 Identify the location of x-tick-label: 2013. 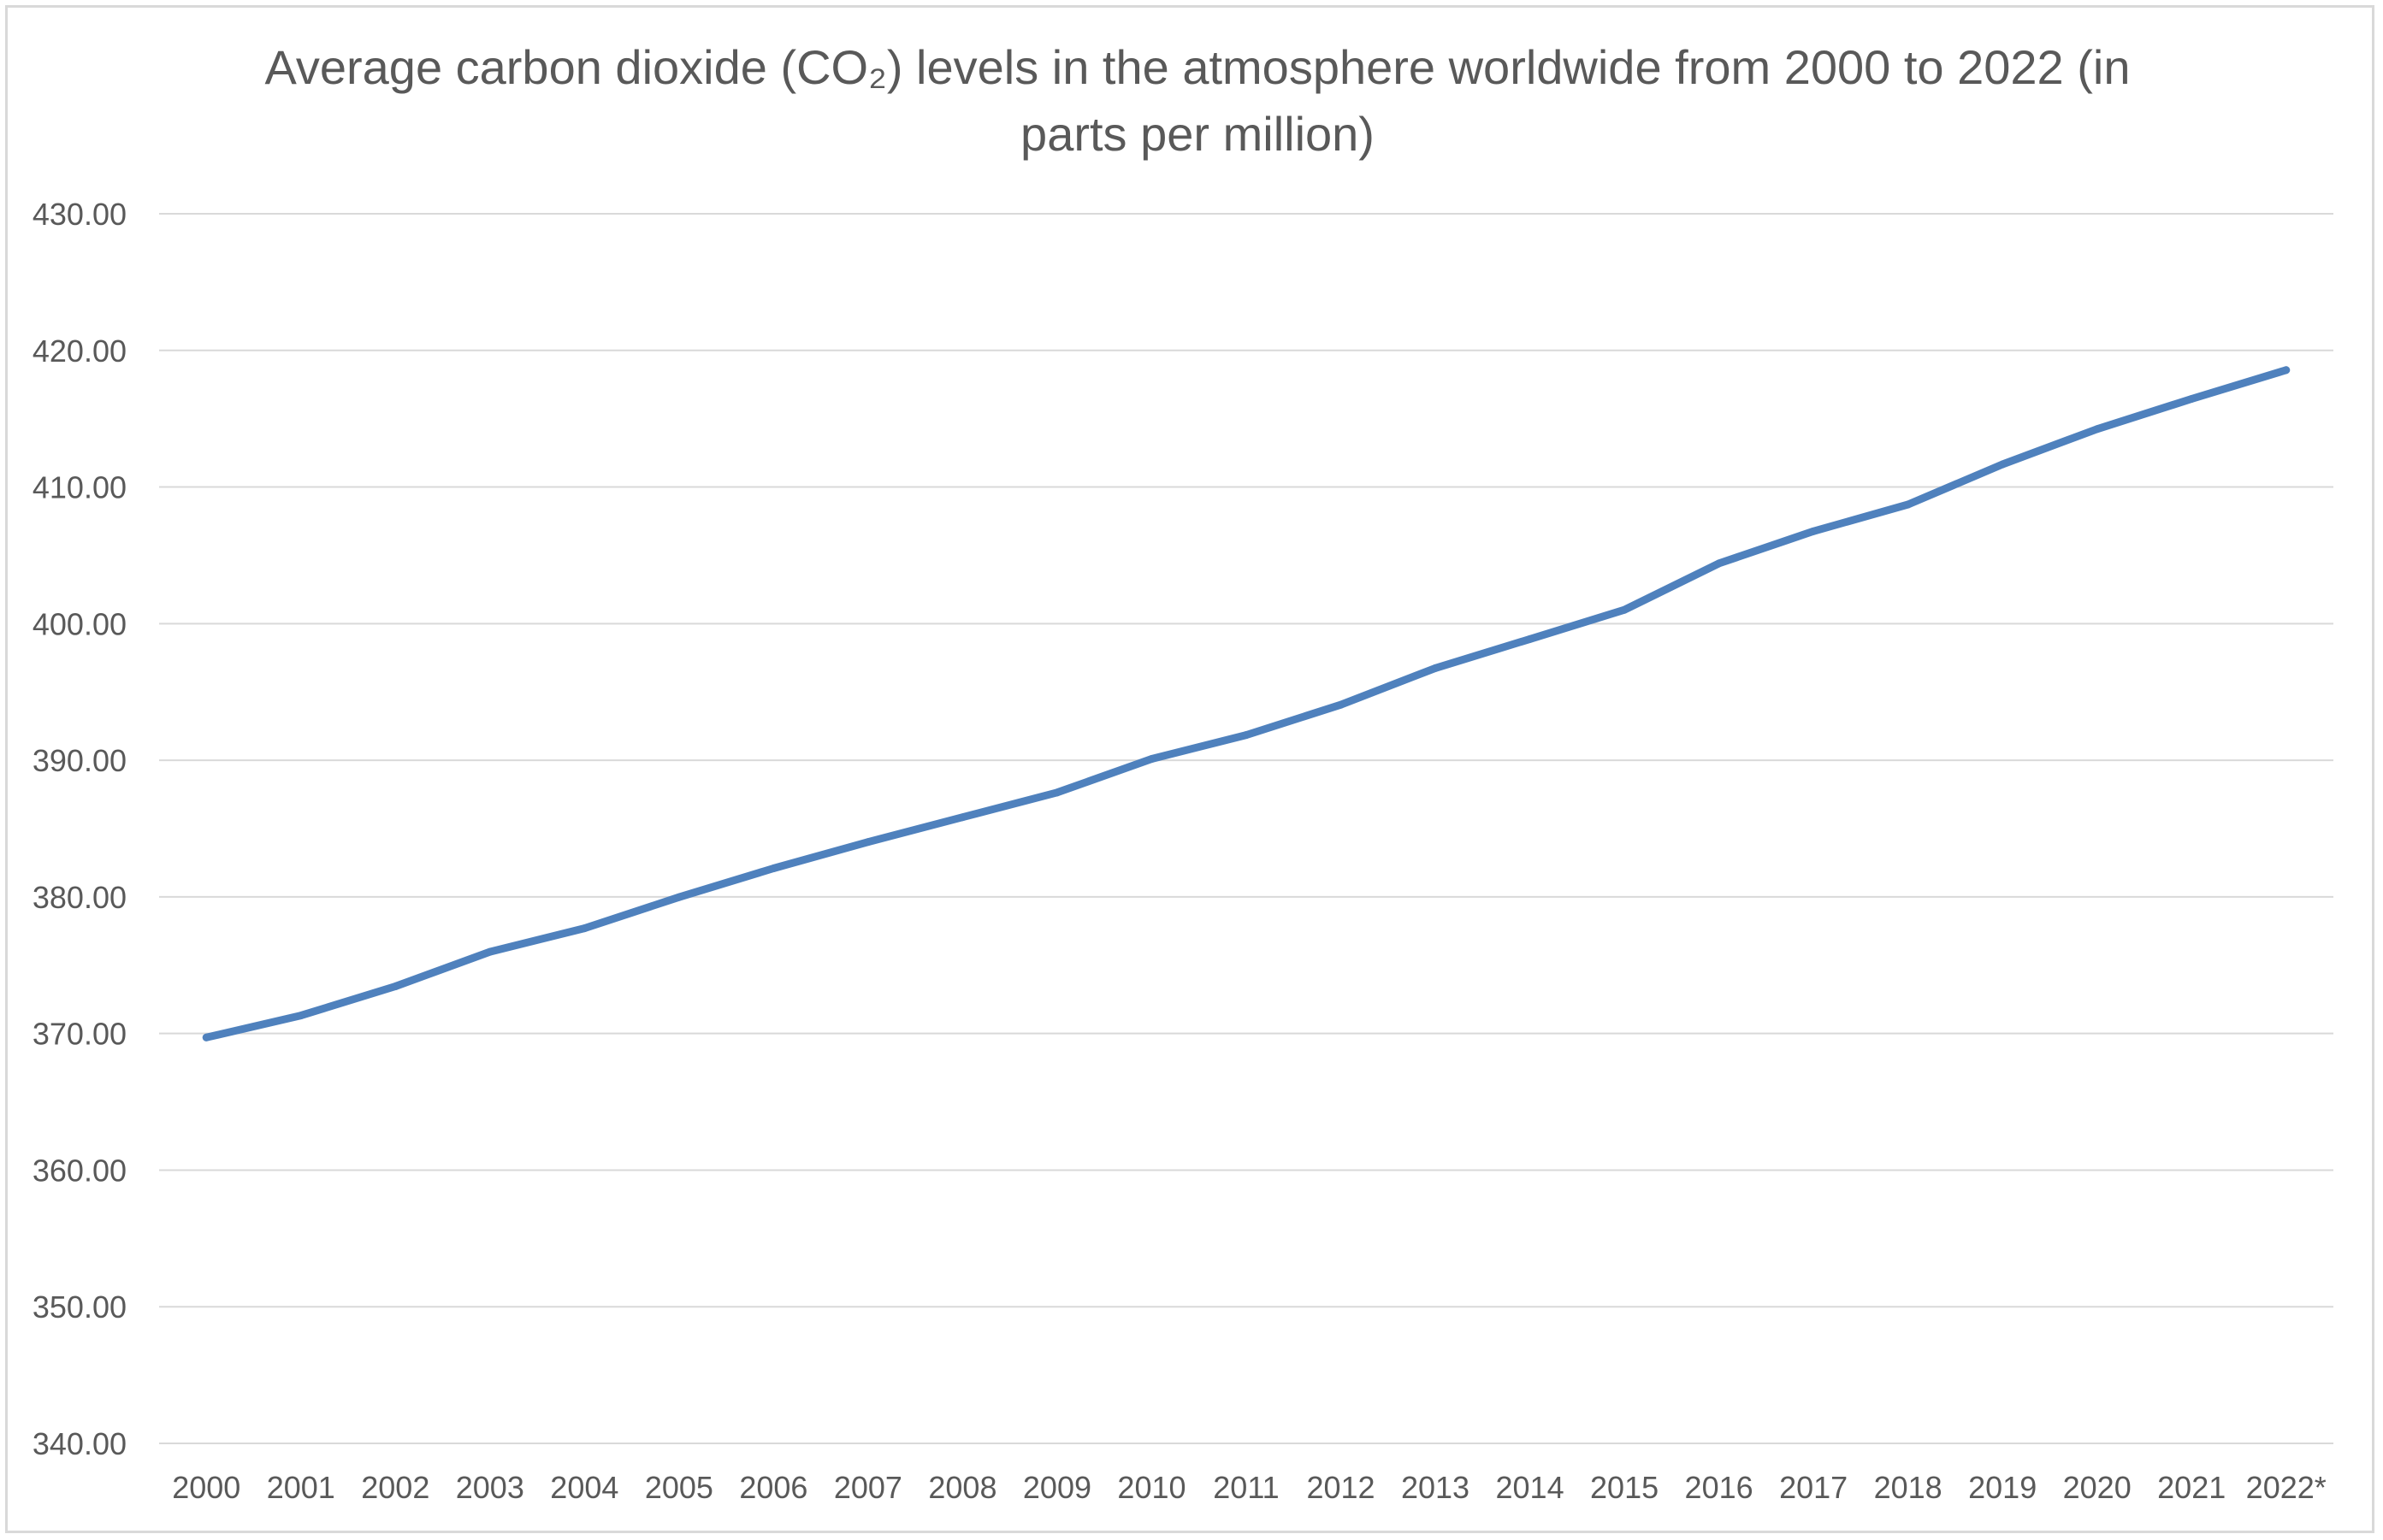
(1435, 1487).